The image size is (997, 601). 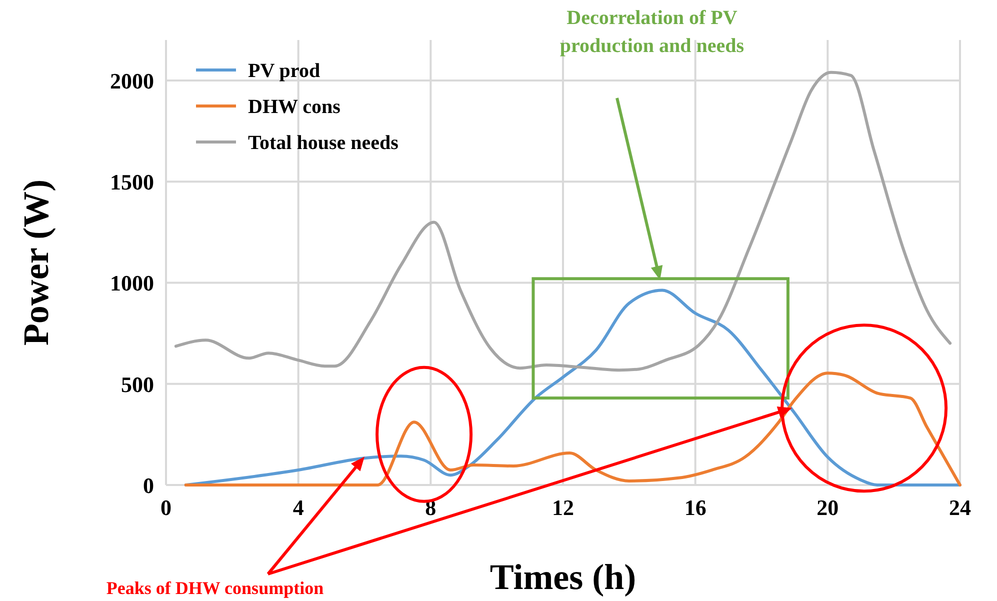 What do you see at coordinates (323, 143) in the screenshot?
I see `legend-label: Total house needs` at bounding box center [323, 143].